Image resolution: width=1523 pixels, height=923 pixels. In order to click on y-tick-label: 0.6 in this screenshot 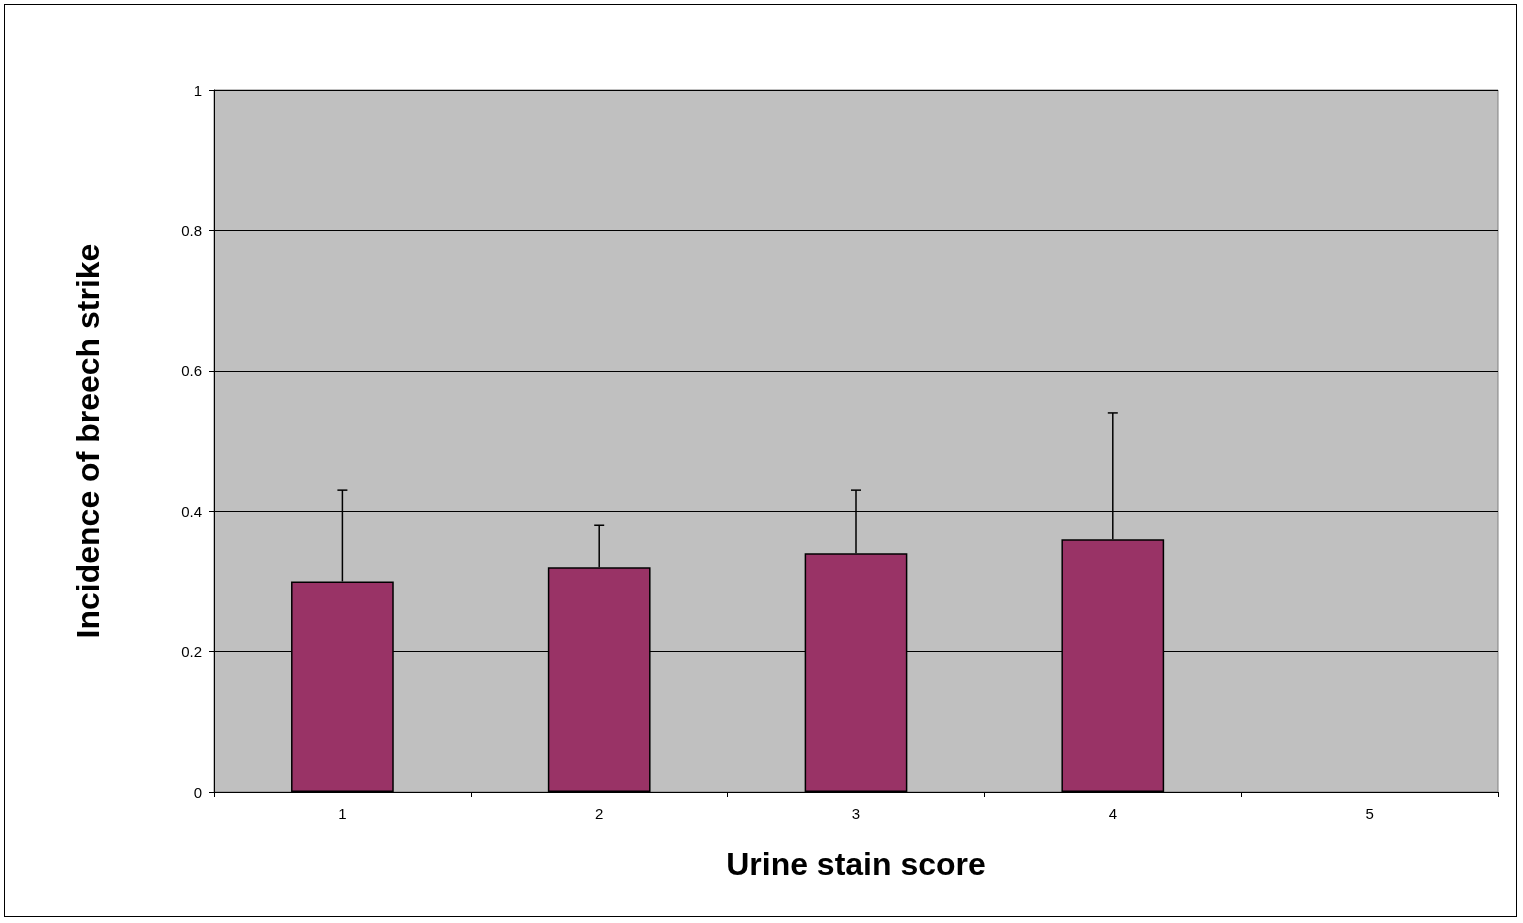, I will do `click(191, 371)`.